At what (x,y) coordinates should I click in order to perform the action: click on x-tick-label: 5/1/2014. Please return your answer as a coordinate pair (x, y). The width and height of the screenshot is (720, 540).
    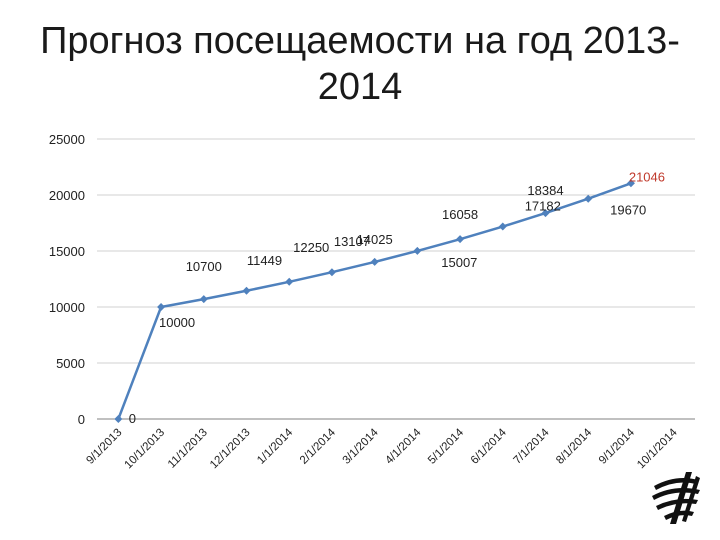
    Looking at the image, I should click on (446, 446).